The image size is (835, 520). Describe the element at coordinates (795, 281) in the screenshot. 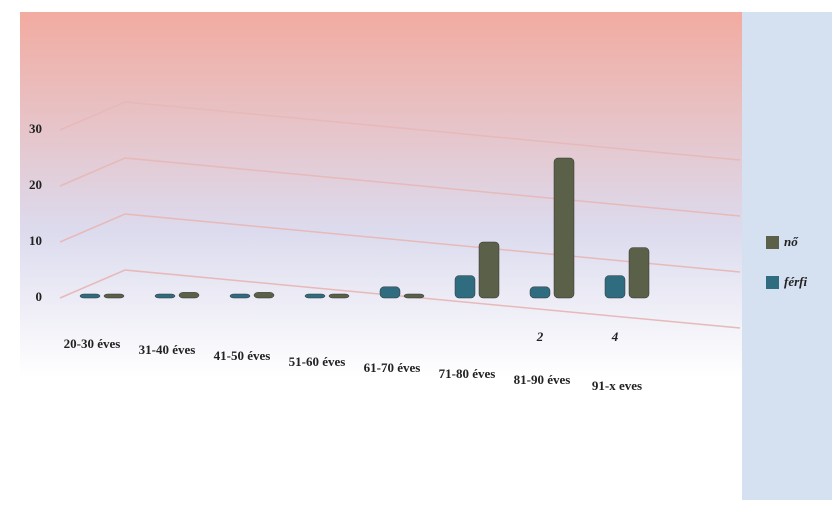

I see `legend-label: férfi` at that location.